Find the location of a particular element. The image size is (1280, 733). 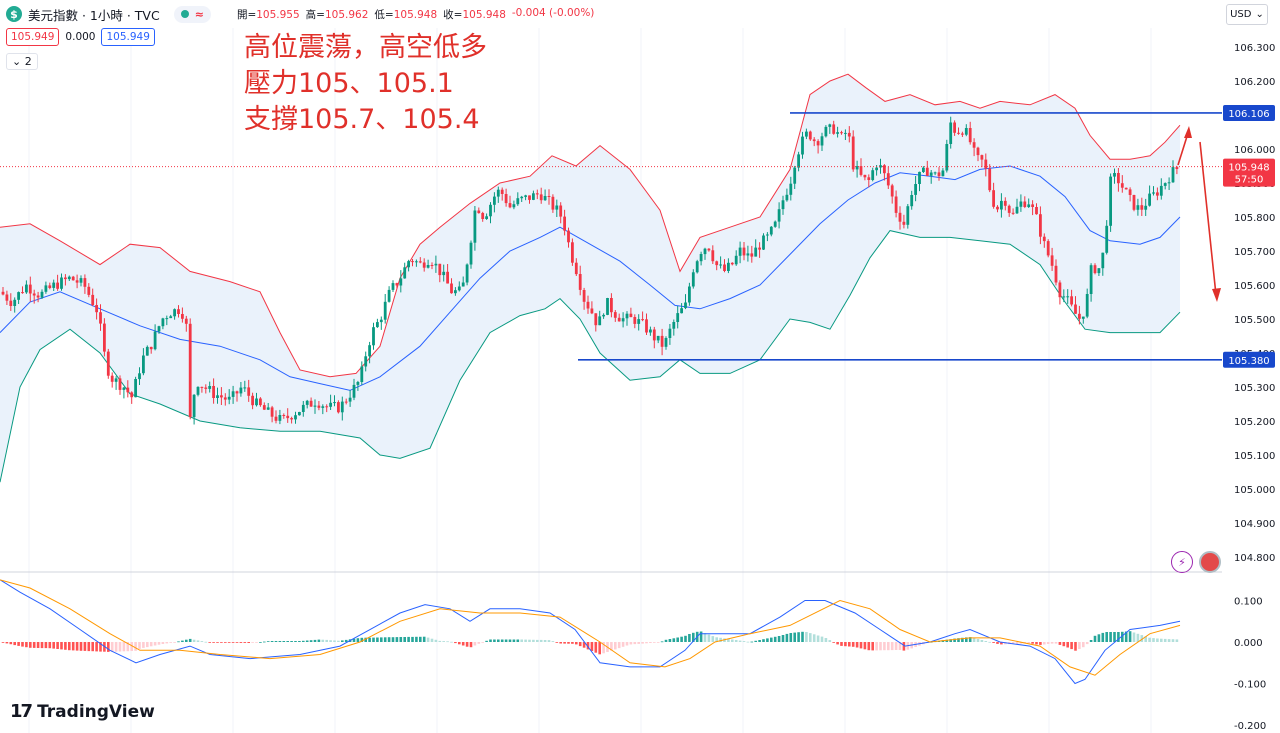

low-value: 105.948 is located at coordinates (415, 14).